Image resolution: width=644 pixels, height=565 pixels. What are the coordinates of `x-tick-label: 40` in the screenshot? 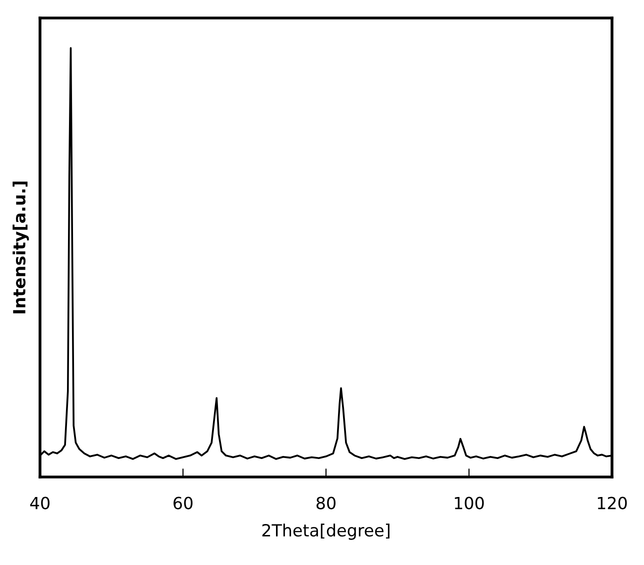 It's located at (40, 503).